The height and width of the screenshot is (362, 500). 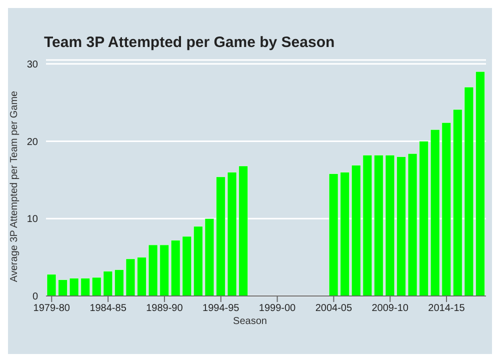 I want to click on x-tick-label: 2014-15, so click(x=447, y=308).